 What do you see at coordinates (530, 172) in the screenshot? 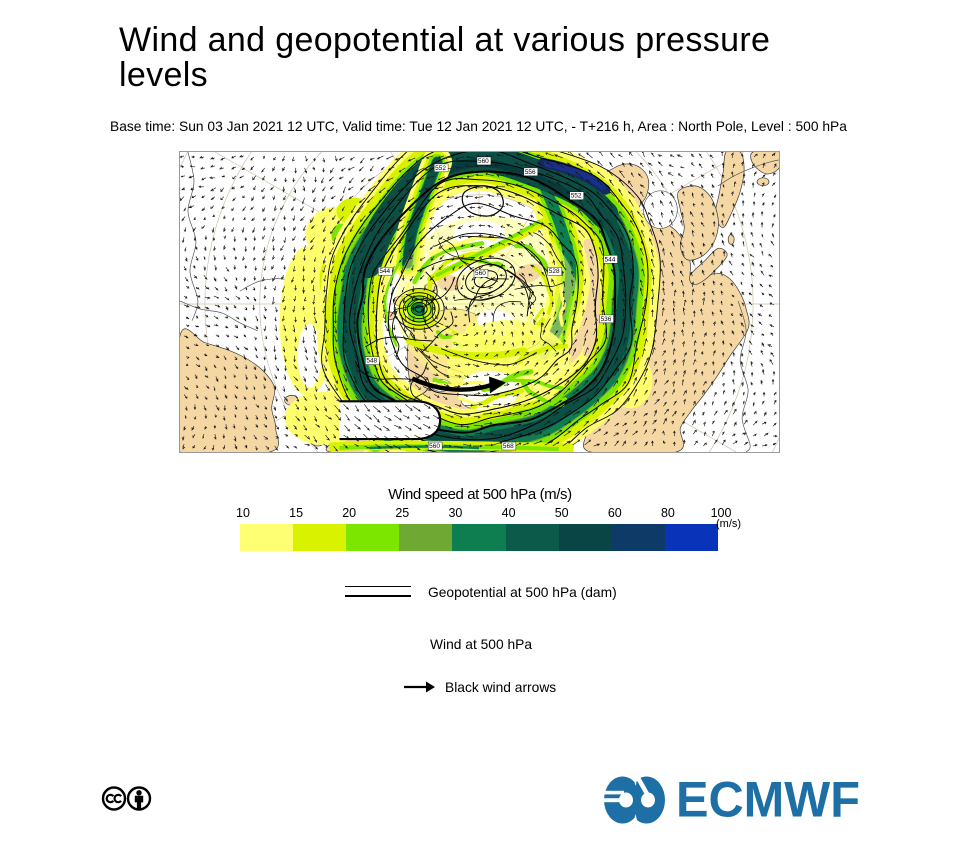
I see `svg-text: 556` at bounding box center [530, 172].